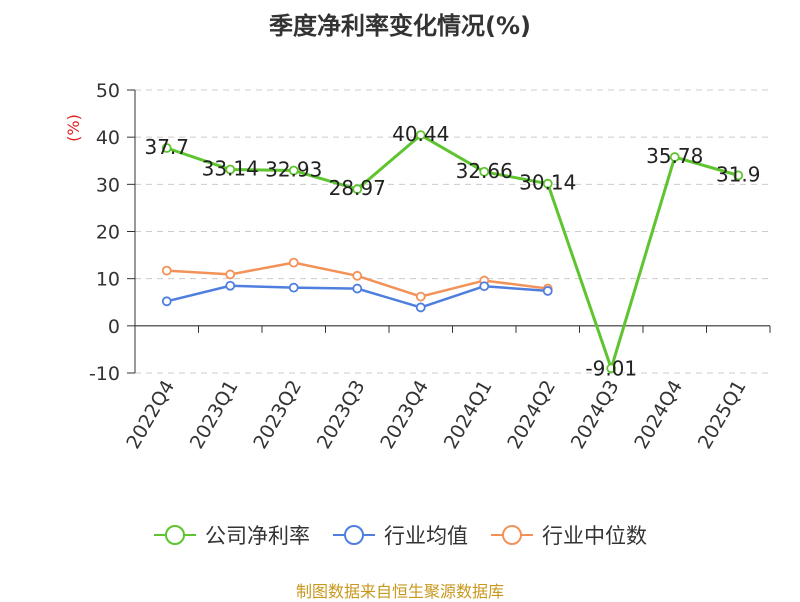 The height and width of the screenshot is (602, 800). I want to click on legend-label: 行业中位数, so click(594, 536).